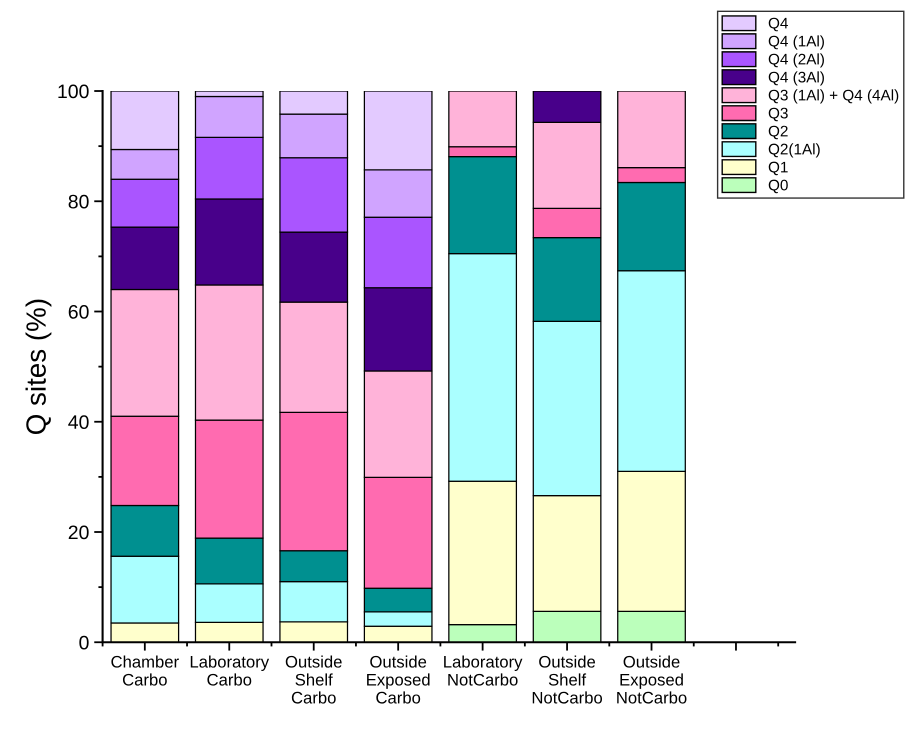 The image size is (916, 734). I want to click on legend-label: Q2(1Al), so click(794, 150).